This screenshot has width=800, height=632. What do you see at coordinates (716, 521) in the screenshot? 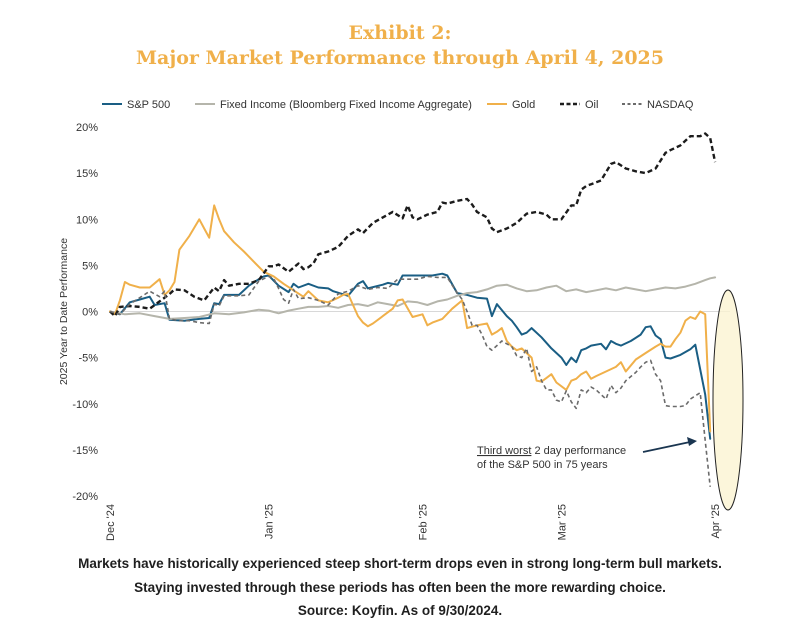
I see `x-tick-label: Apr '25` at bounding box center [716, 521].